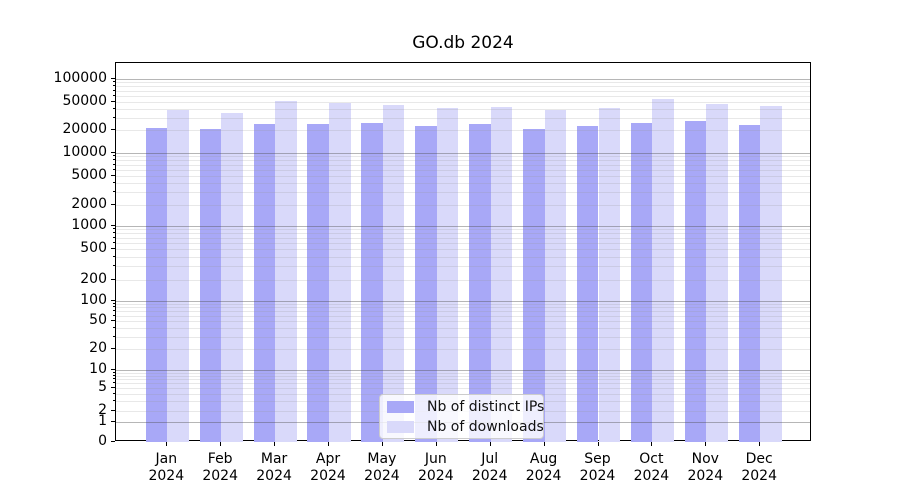 The width and height of the screenshot is (900, 500). Describe the element at coordinates (461, 416) in the screenshot. I see `legend: Nb of distinct IPs Nb of downloads` at that location.